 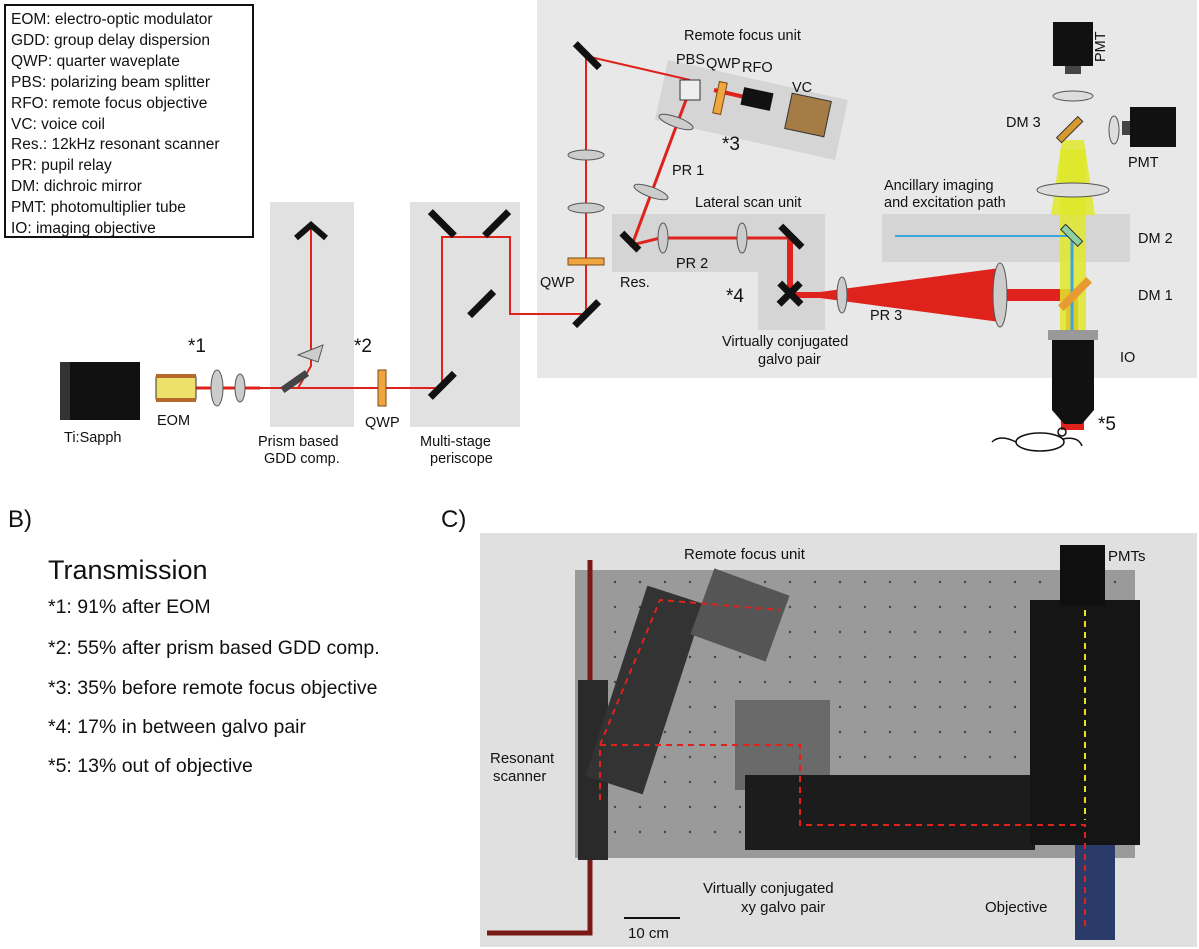 I want to click on ancillary-region, so click(x=1006, y=238).